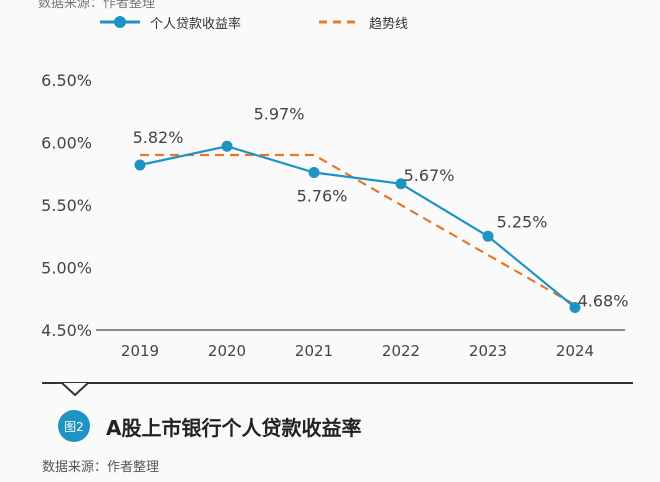 The image size is (660, 482). Describe the element at coordinates (575, 351) in the screenshot. I see `x-tick-label: 2024` at that location.